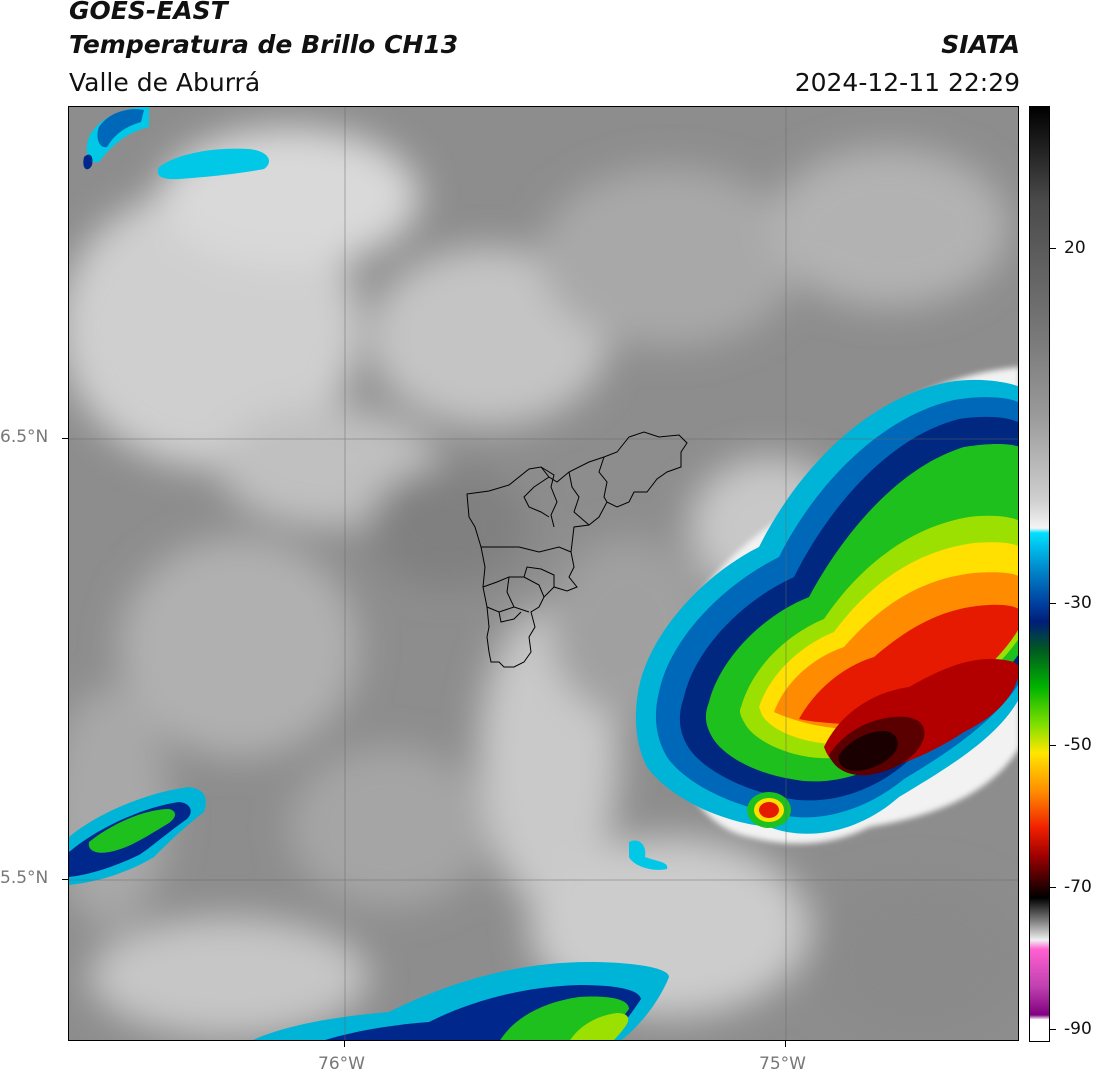 This screenshot has height=1078, width=1094. Describe the element at coordinates (1078, 745) in the screenshot. I see `colorbar-label: -50` at that location.